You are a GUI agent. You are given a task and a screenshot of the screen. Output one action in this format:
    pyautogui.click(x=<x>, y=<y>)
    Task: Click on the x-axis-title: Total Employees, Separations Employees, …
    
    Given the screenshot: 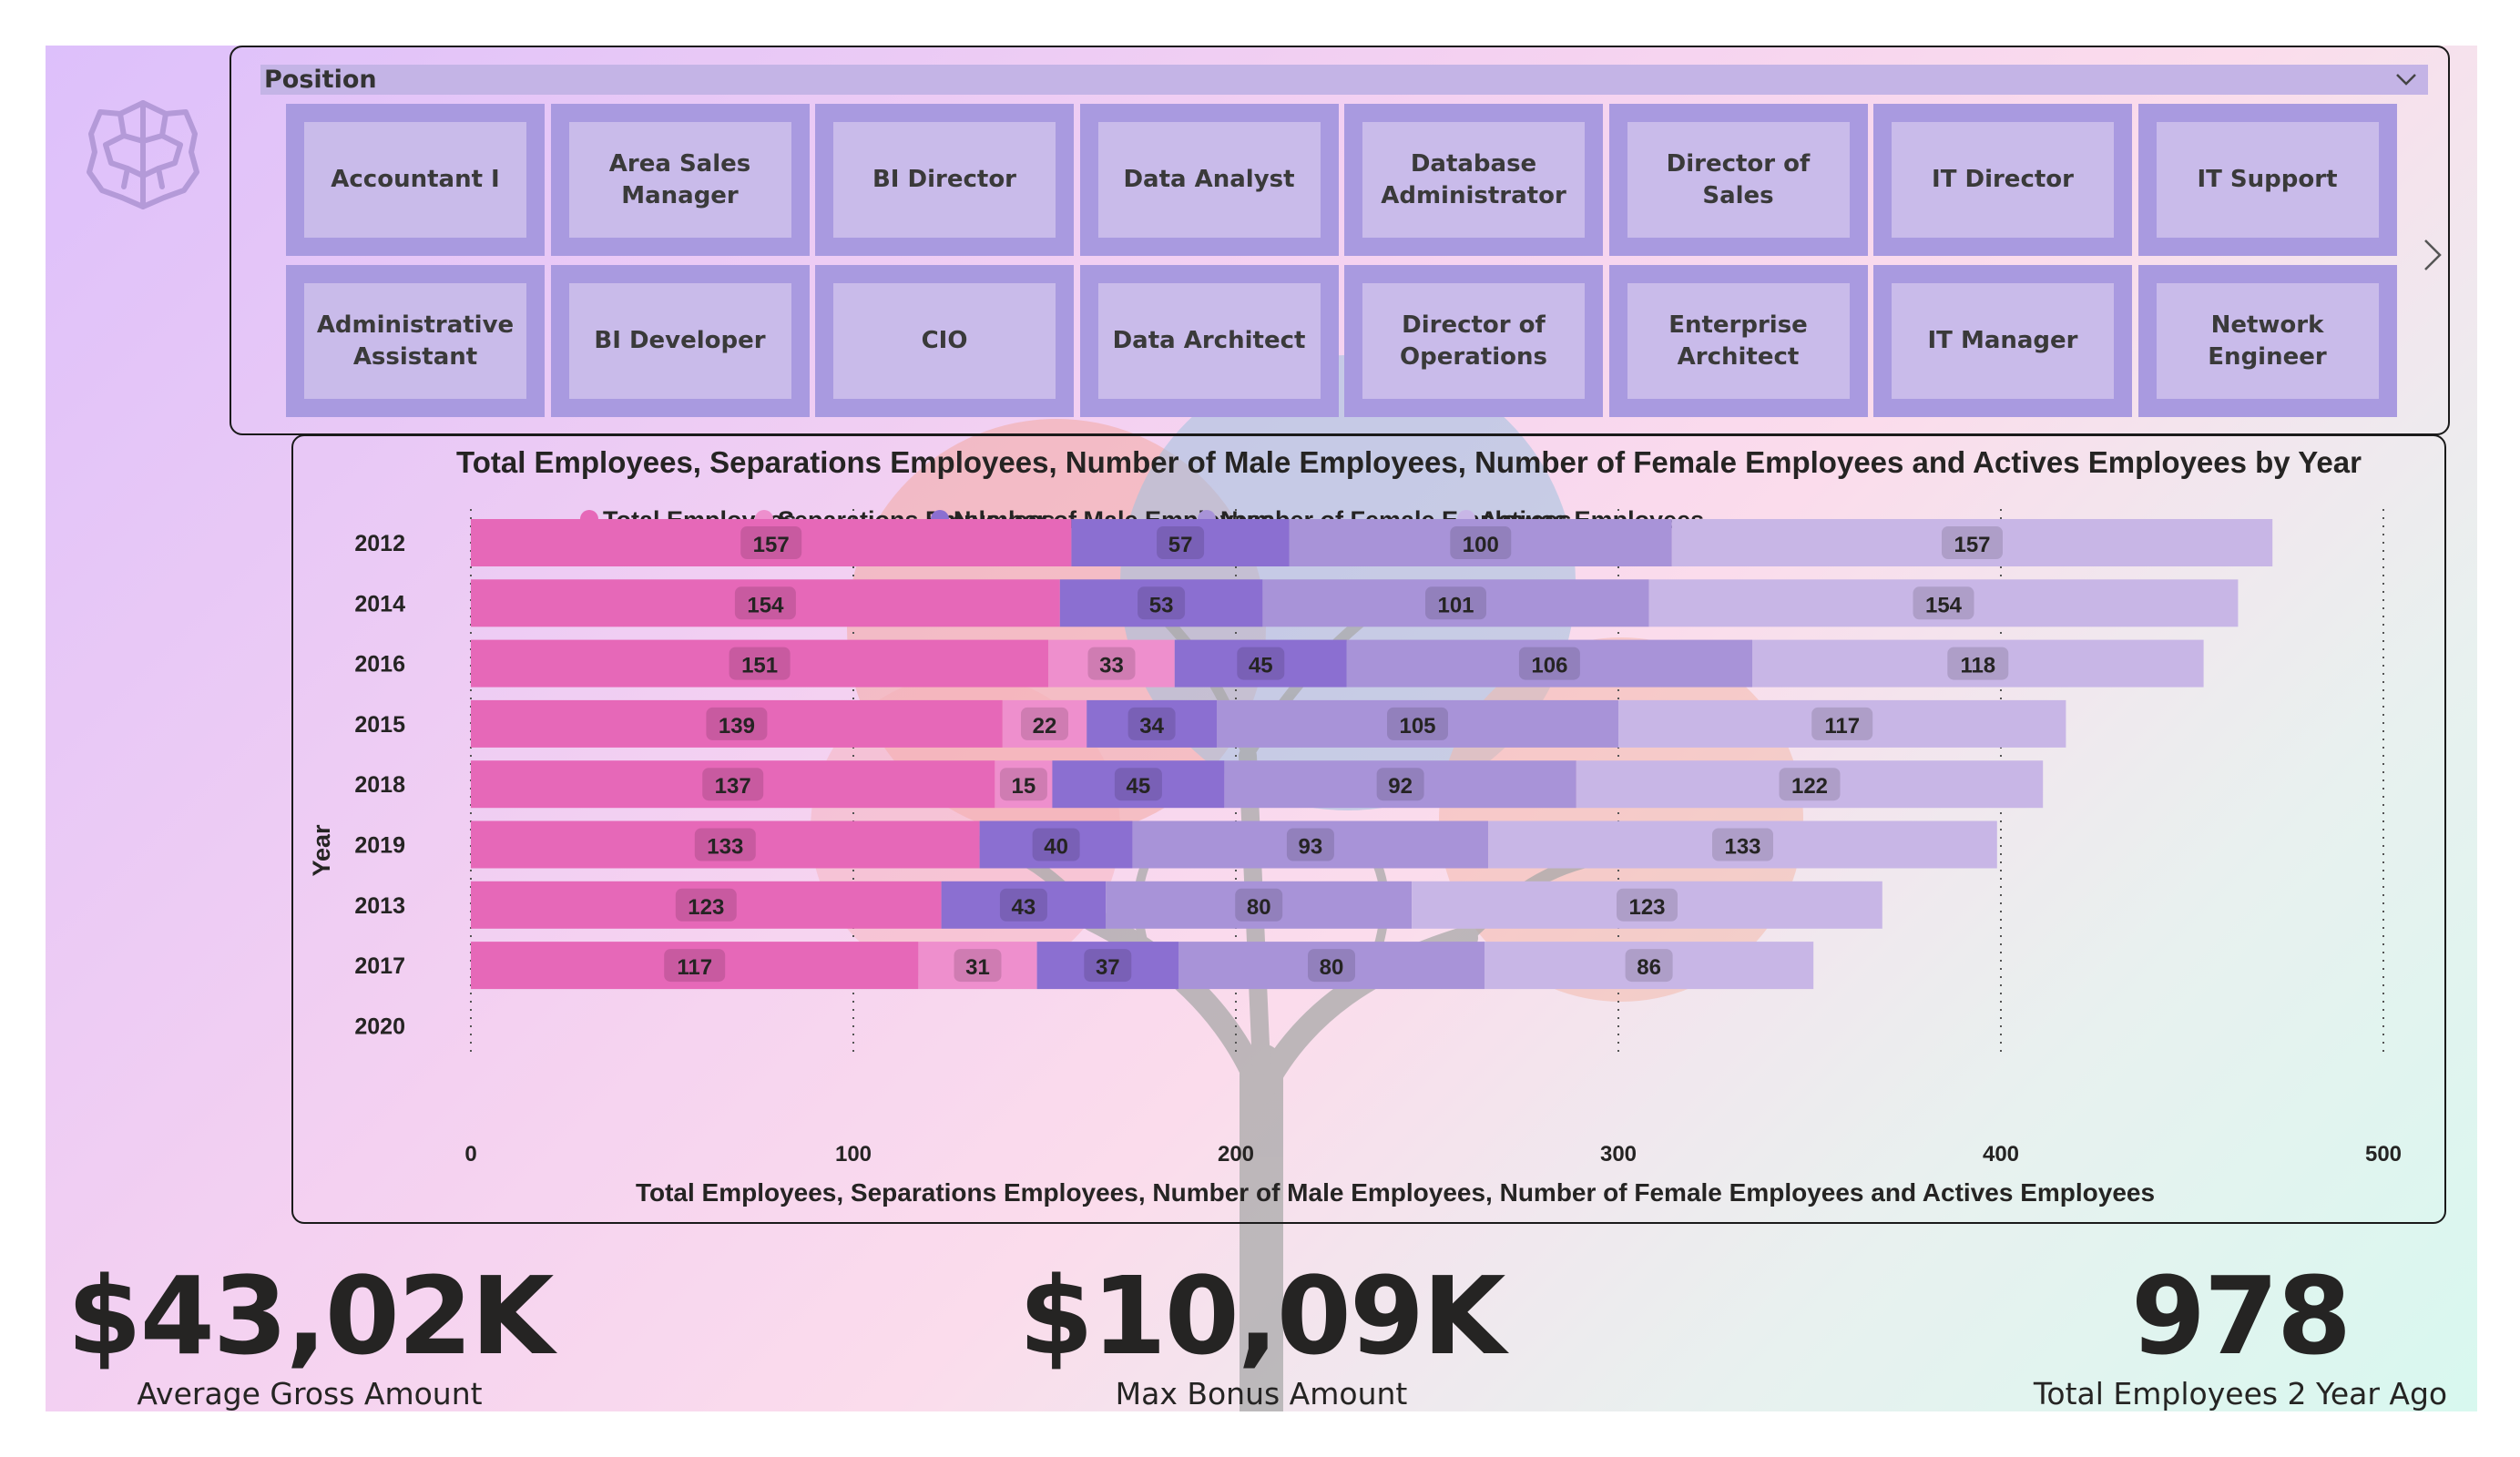 What is the action you would take?
    pyautogui.click(x=1396, y=1193)
    